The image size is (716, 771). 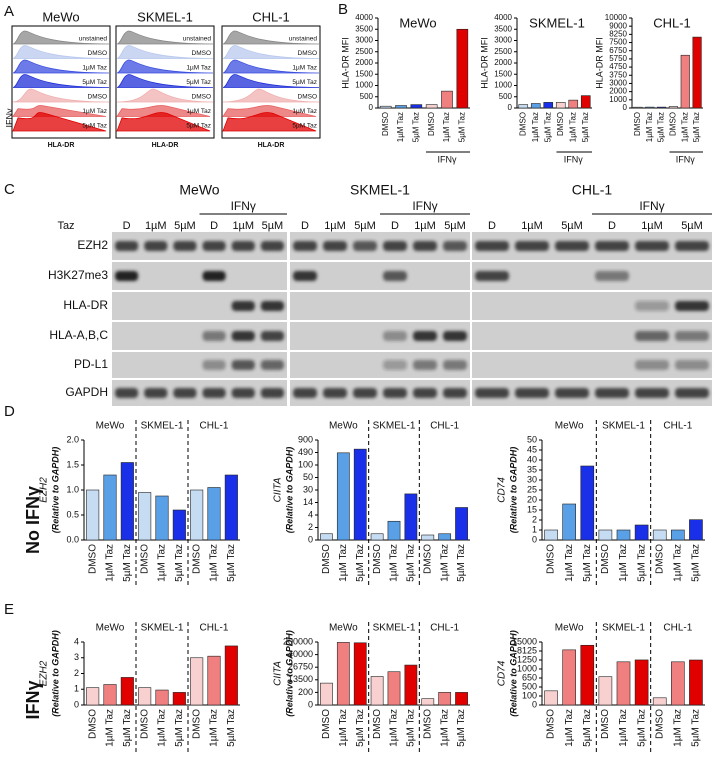 What do you see at coordinates (502, 490) in the screenshot?
I see `y-axis-label: CD74` at bounding box center [502, 490].